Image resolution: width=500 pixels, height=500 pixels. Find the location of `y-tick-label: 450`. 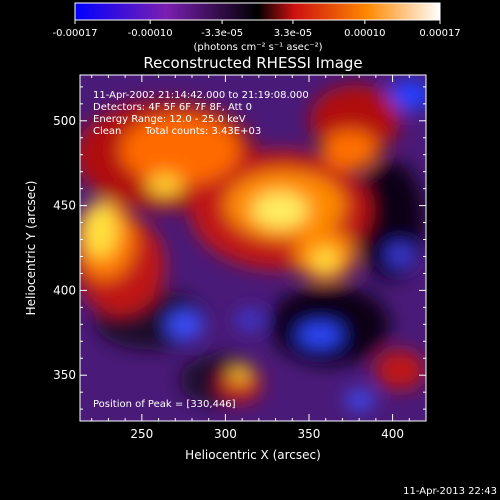

y-tick-label: 450 is located at coordinates (64, 206).